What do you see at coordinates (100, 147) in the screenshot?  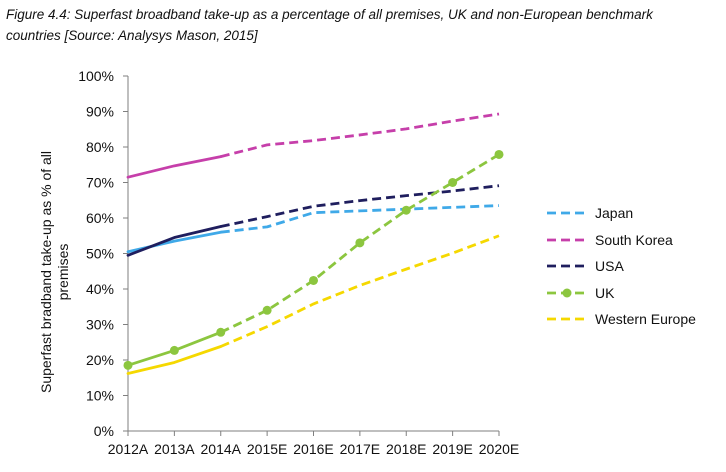 I see `y-tick-label: 80%` at bounding box center [100, 147].